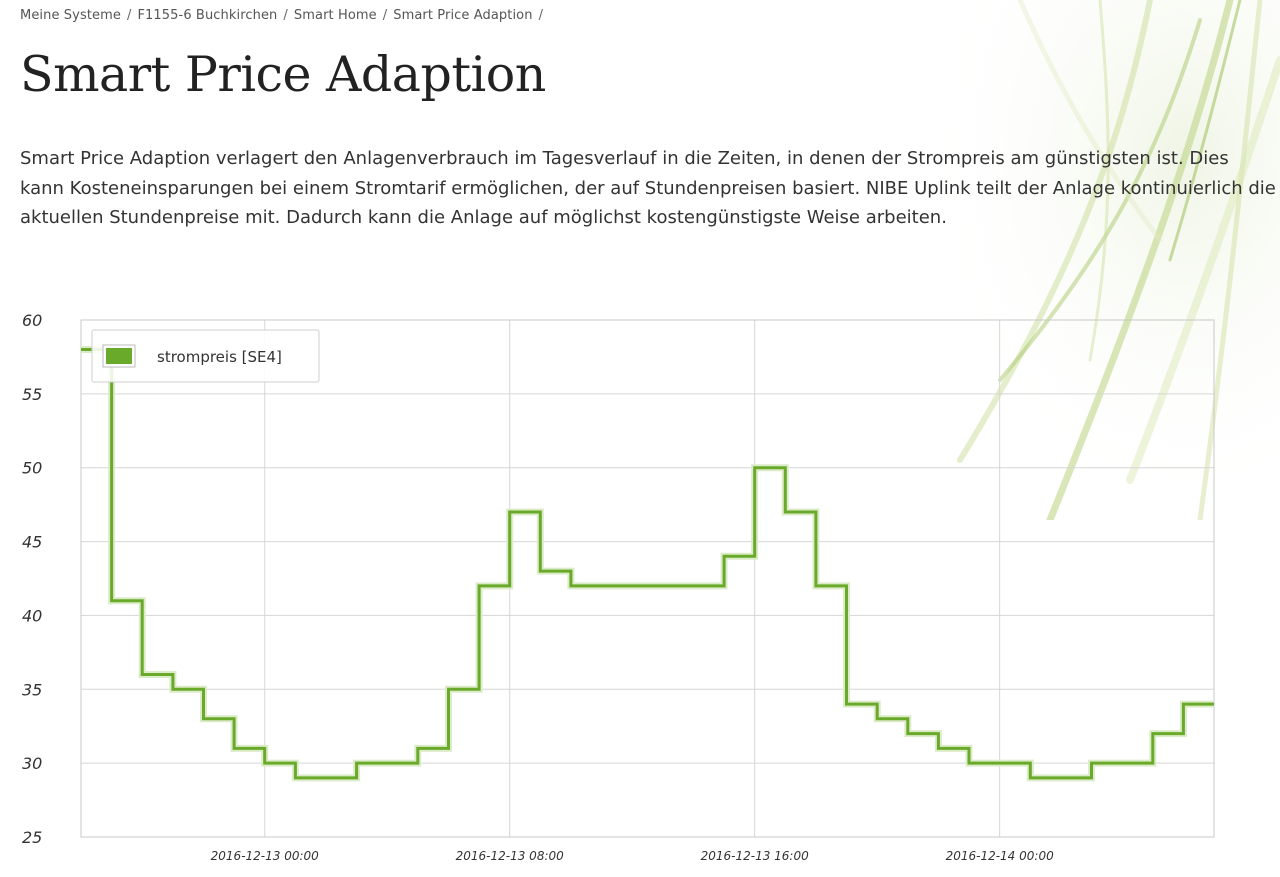 The width and height of the screenshot is (1280, 877). What do you see at coordinates (283, 74) in the screenshot?
I see `page-title: Smart Price Adaption` at bounding box center [283, 74].